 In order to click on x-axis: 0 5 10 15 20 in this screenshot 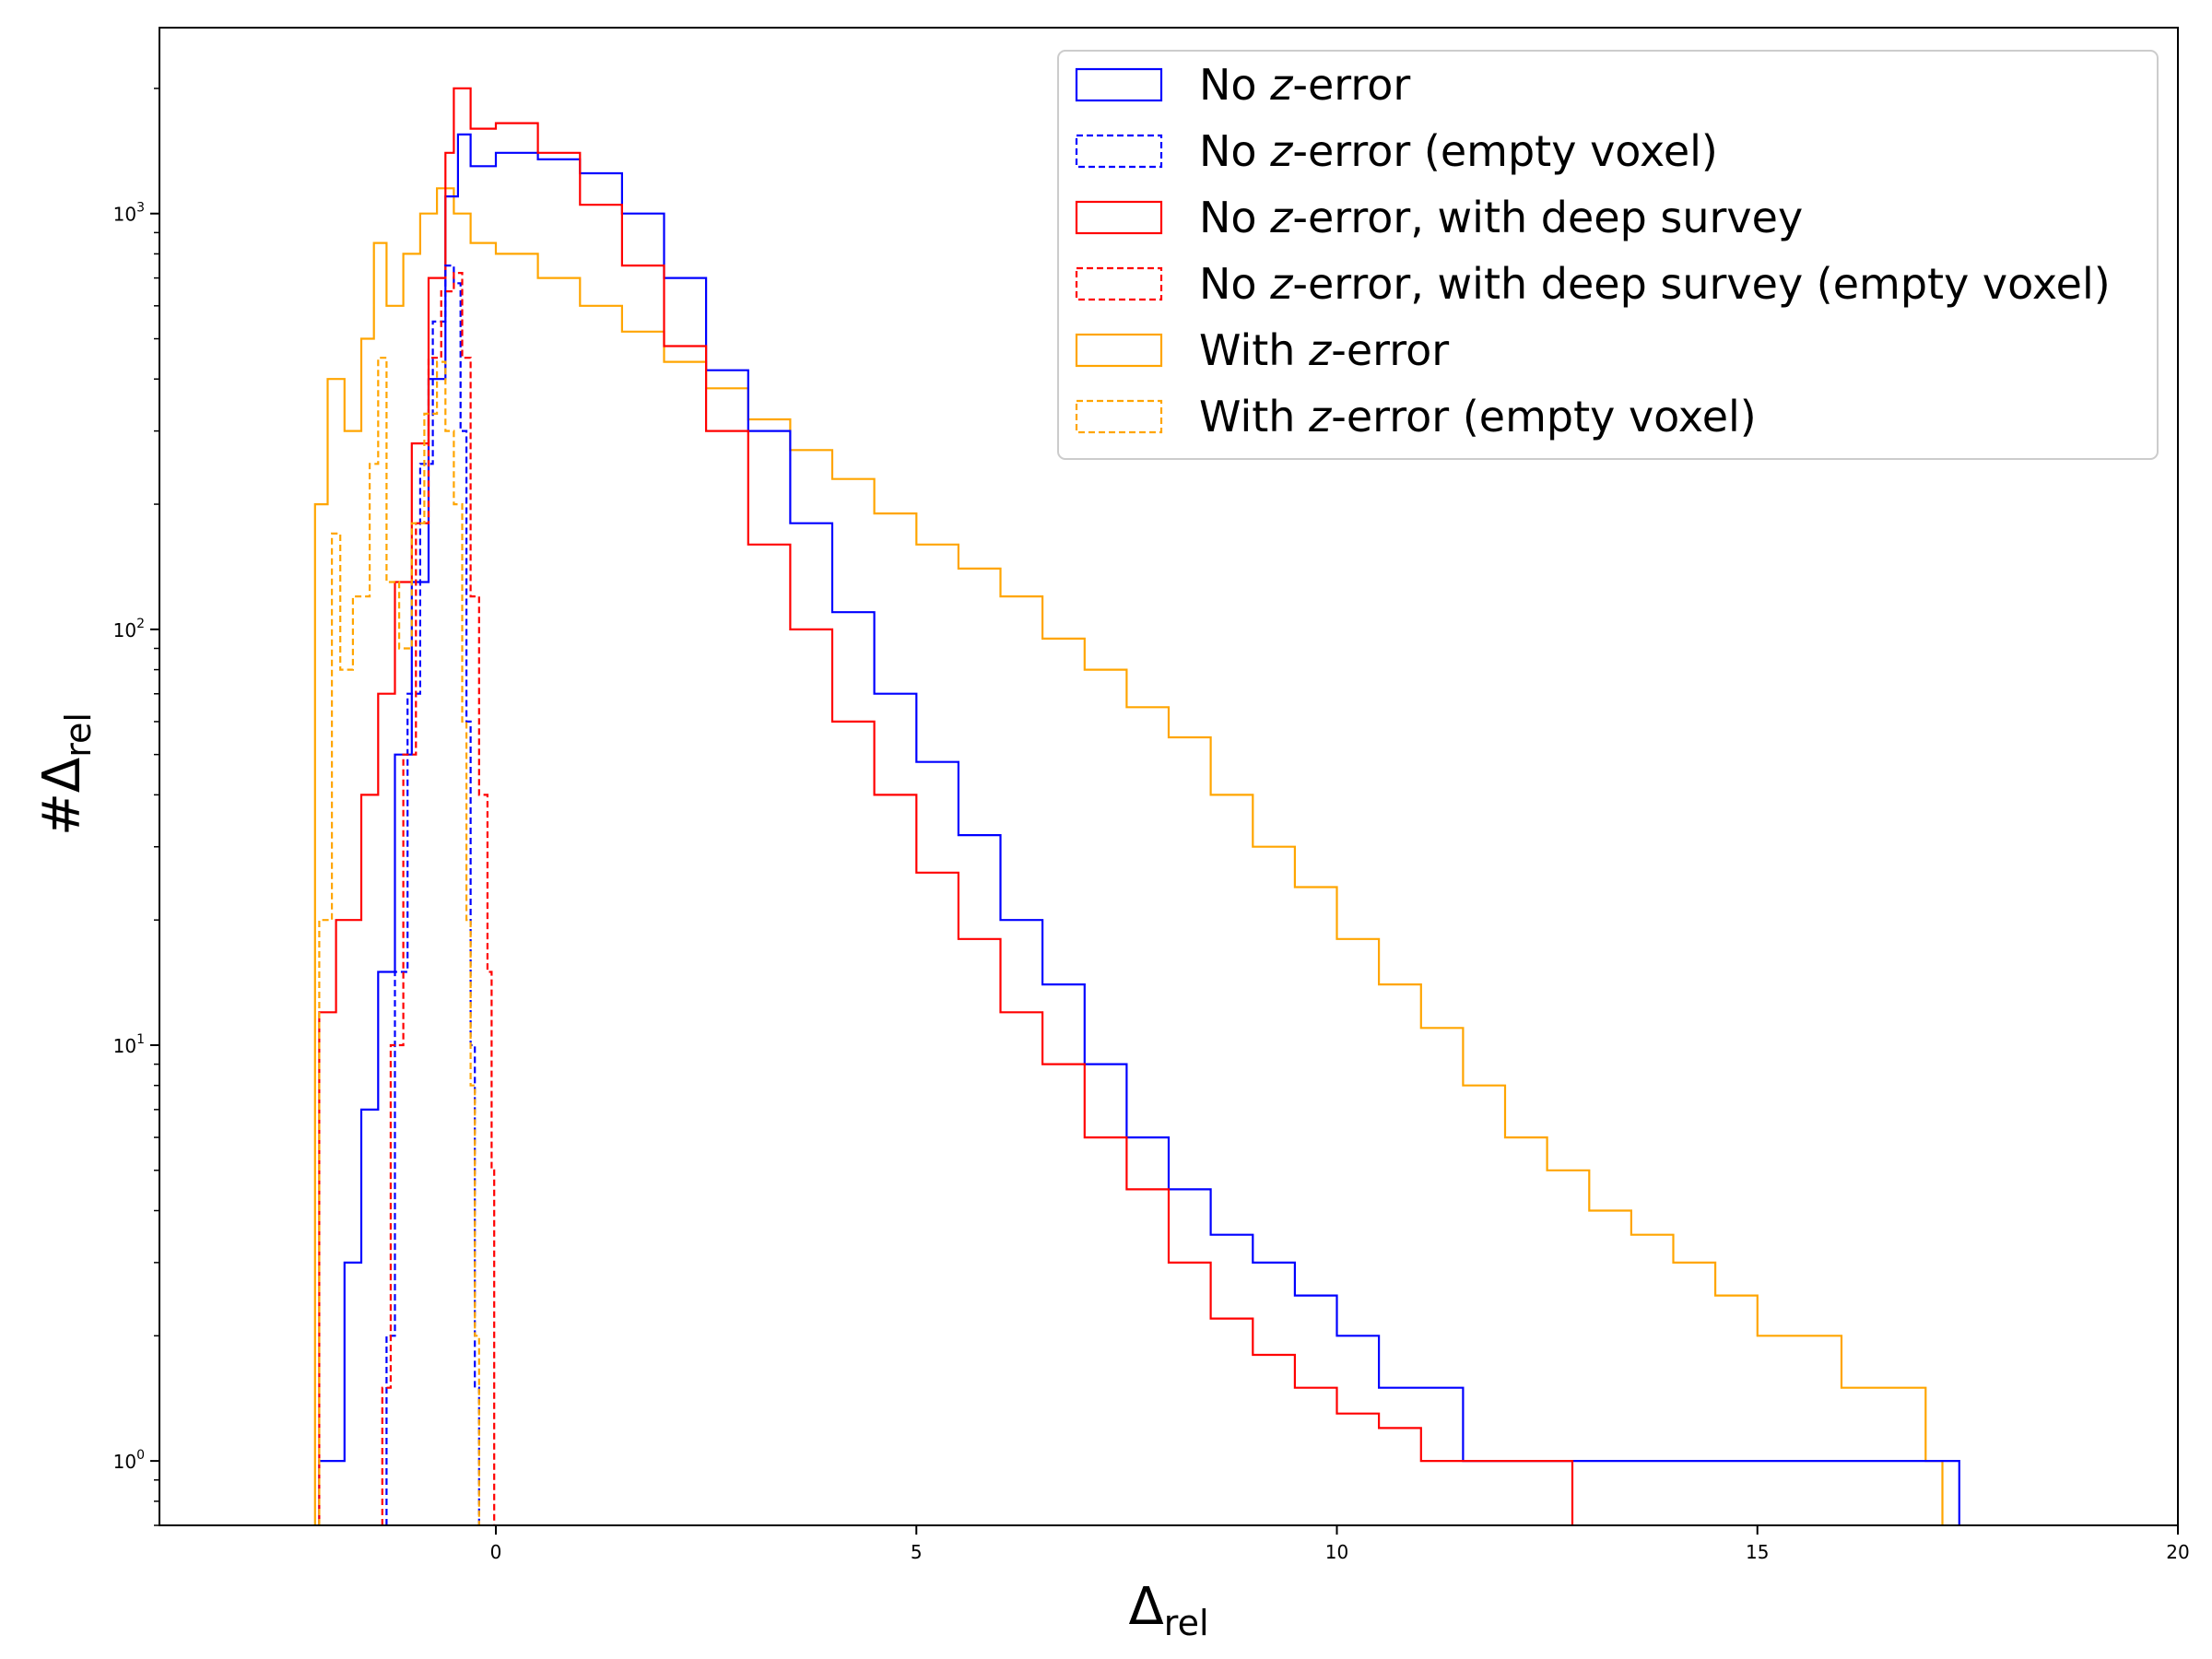, I will do `click(1340, 1544)`.